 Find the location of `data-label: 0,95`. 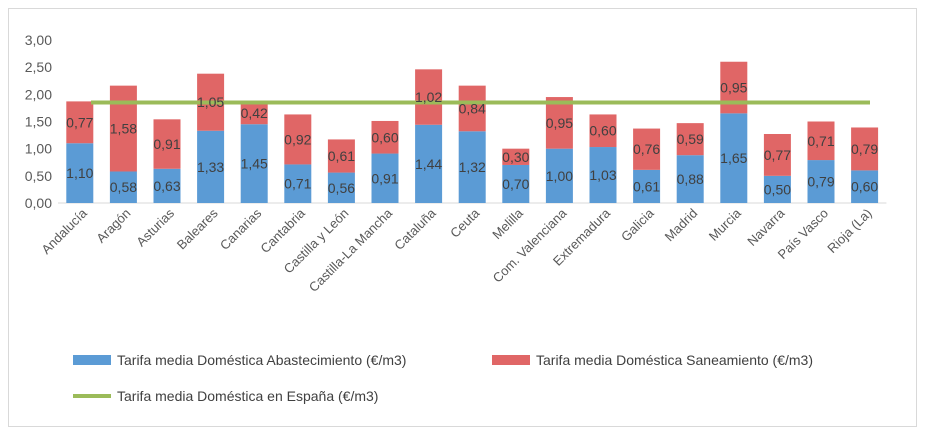

data-label: 0,95 is located at coordinates (733, 88).